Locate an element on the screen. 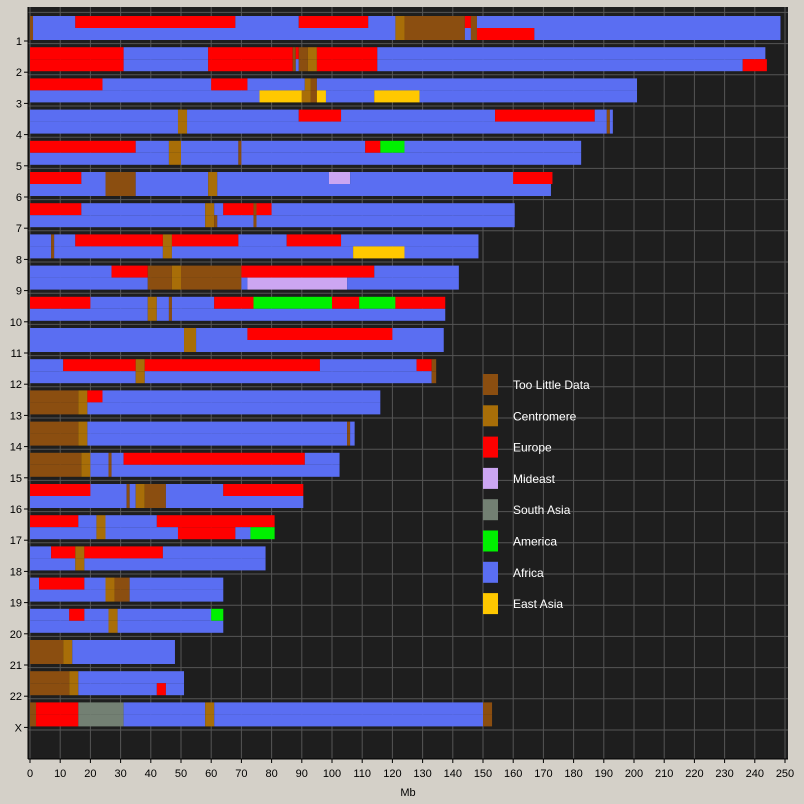  x-tick-label: 100 is located at coordinates (332, 774).